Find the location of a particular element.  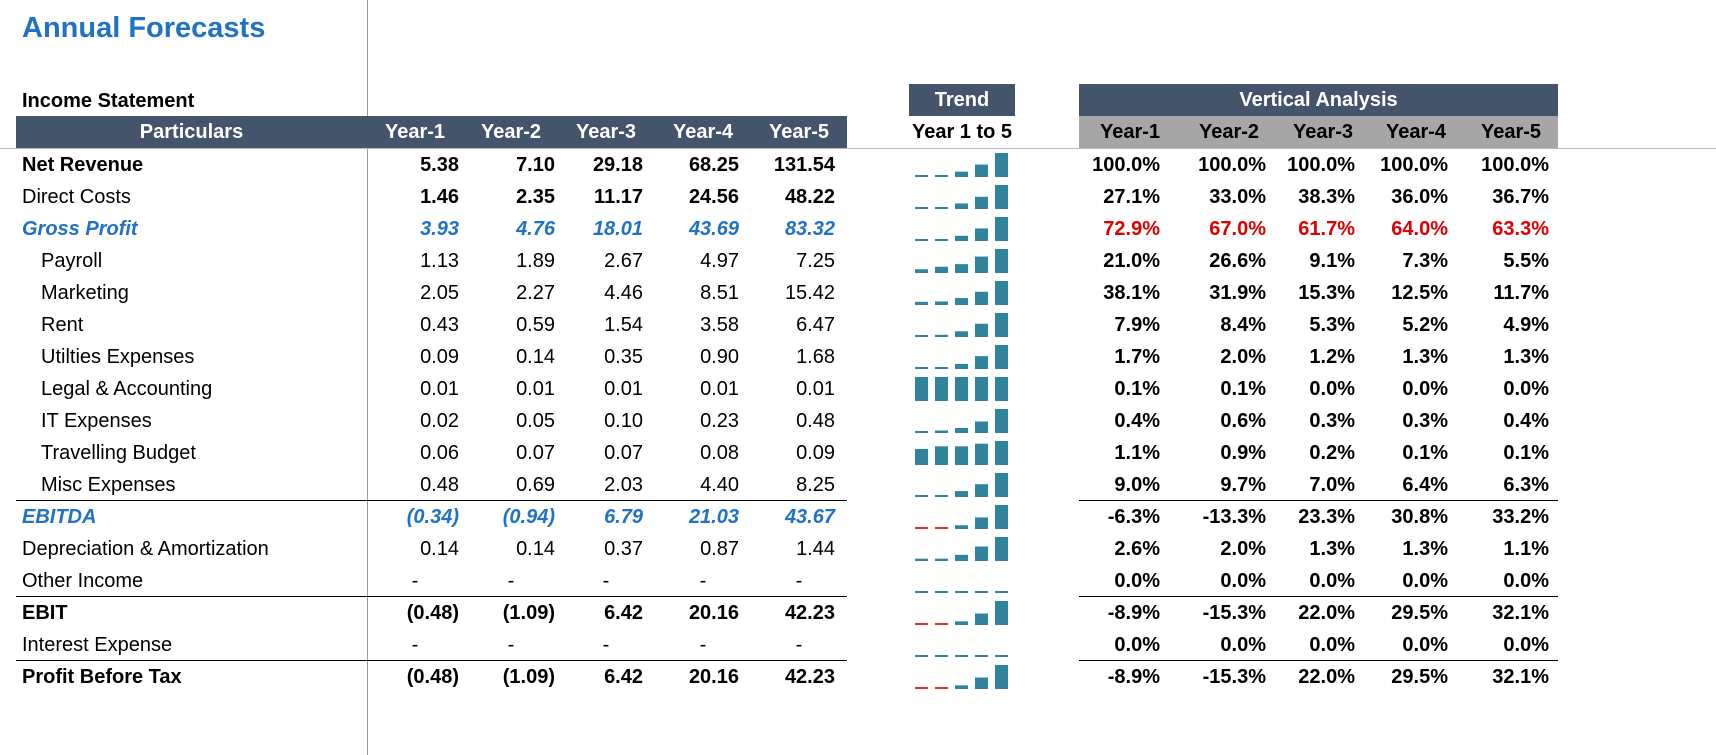

vertical-value: 23.3% is located at coordinates (1326, 517).